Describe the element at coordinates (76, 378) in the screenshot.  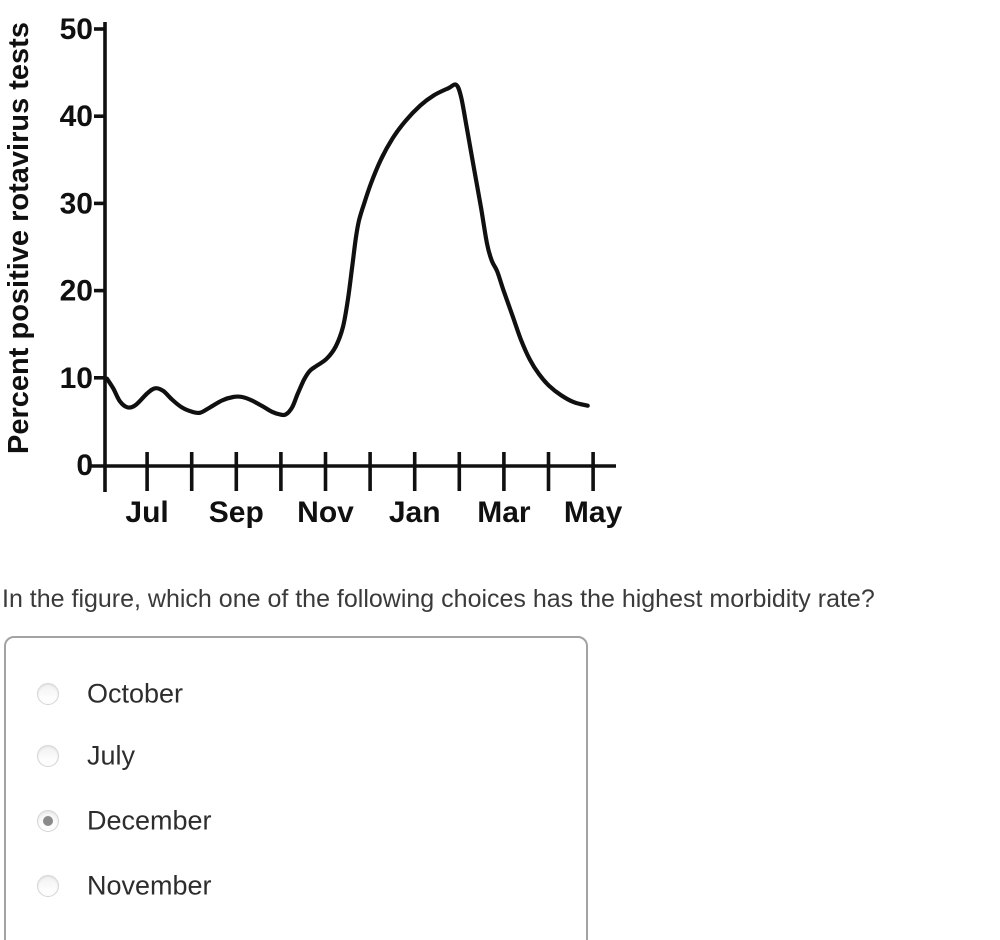
I see `y-tick-label: 10` at that location.